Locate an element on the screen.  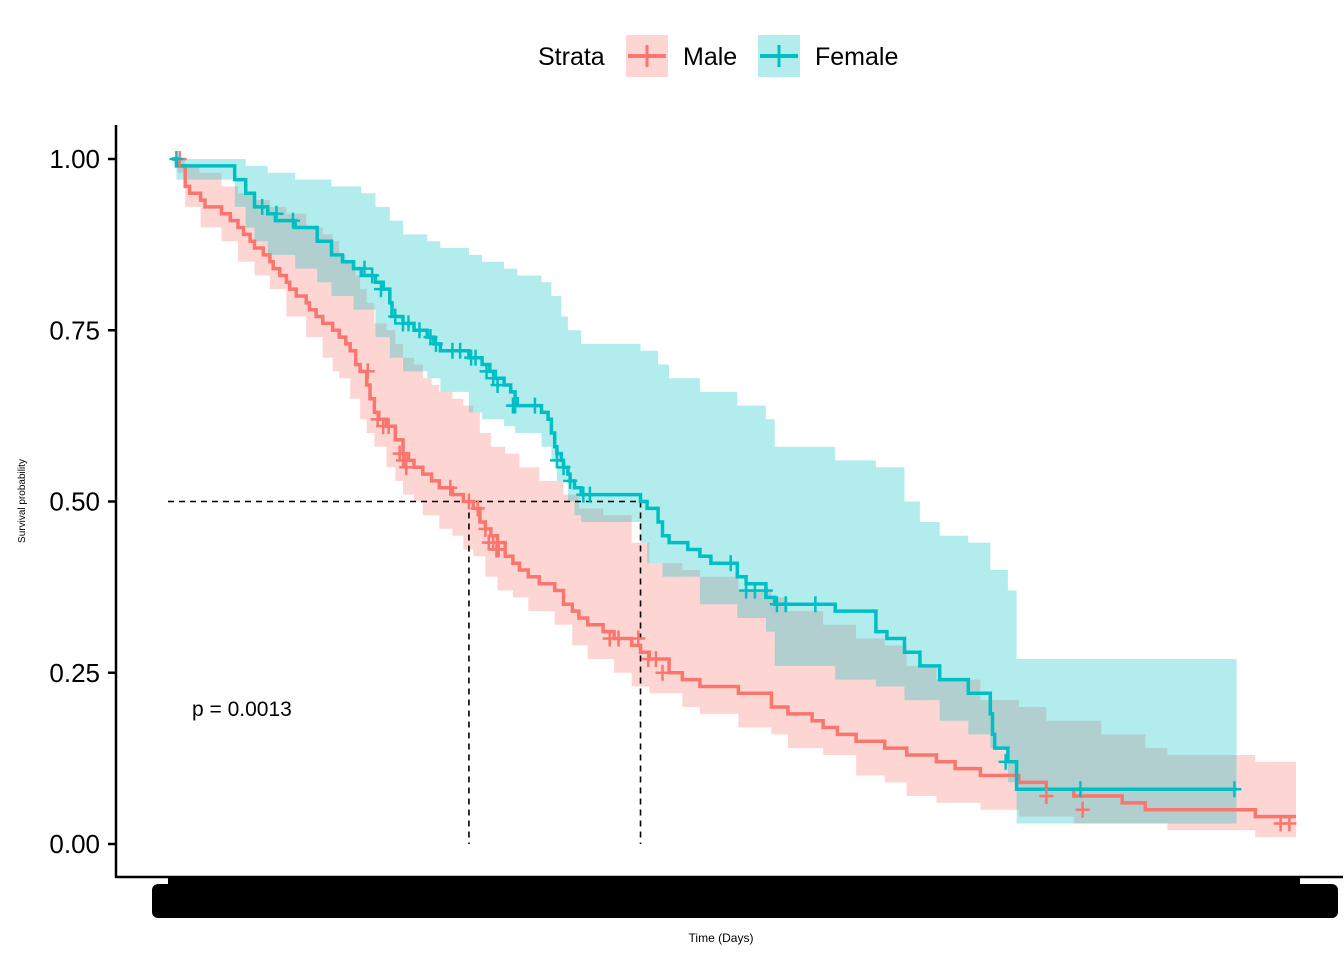
p-value-annotation: p = 0.0013 is located at coordinates (242, 709).